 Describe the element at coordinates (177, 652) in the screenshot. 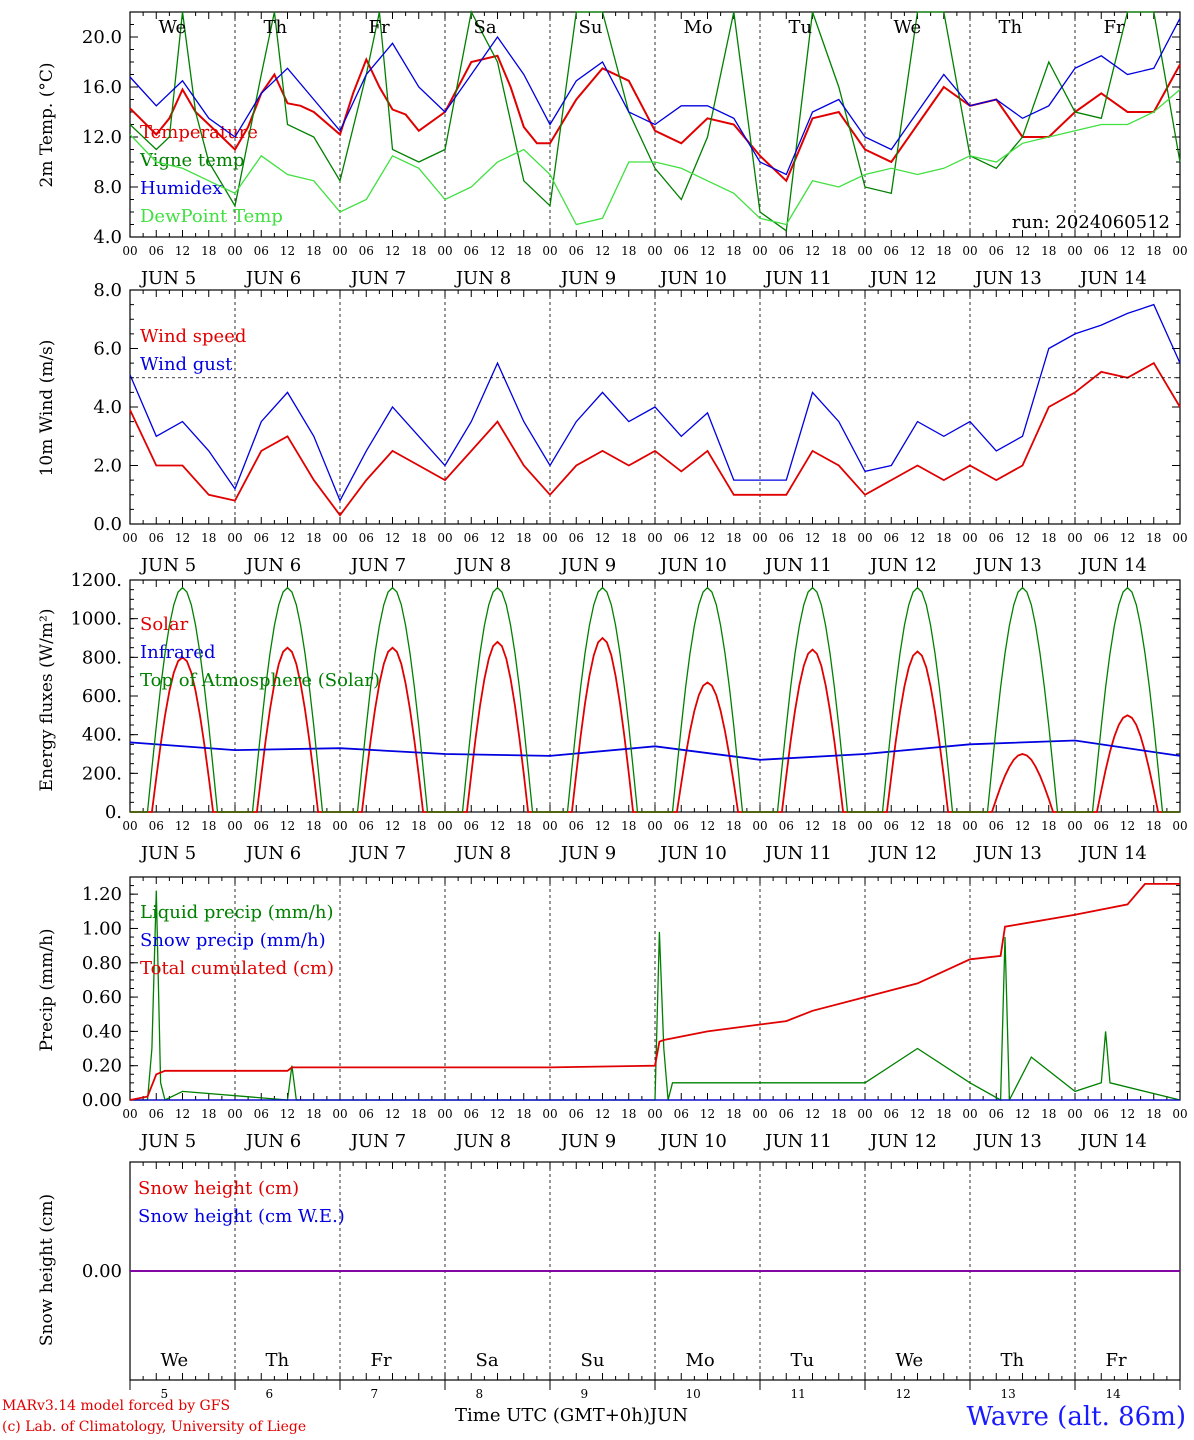

I see `legend-entry: Infrared` at that location.